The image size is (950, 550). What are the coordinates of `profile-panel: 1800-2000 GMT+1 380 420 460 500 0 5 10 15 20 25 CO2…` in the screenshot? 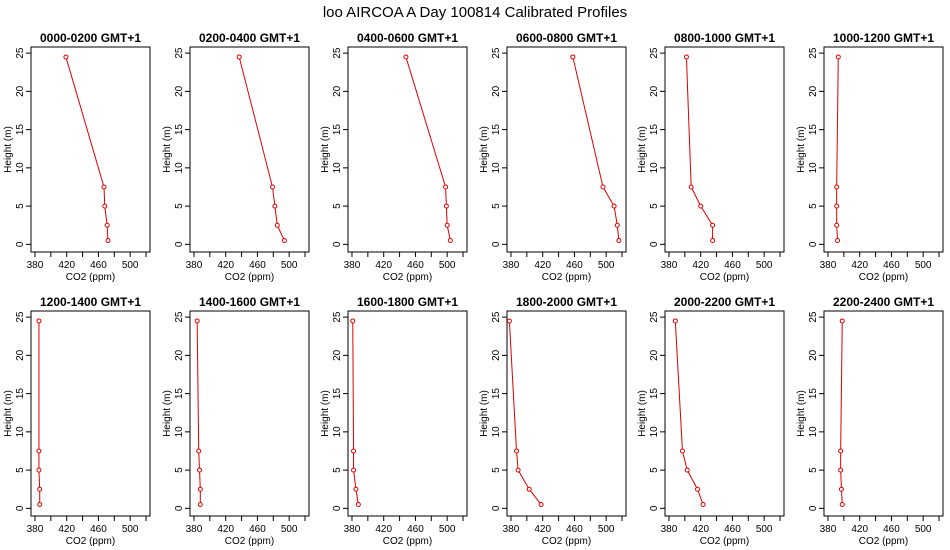 It's located at (553, 421).